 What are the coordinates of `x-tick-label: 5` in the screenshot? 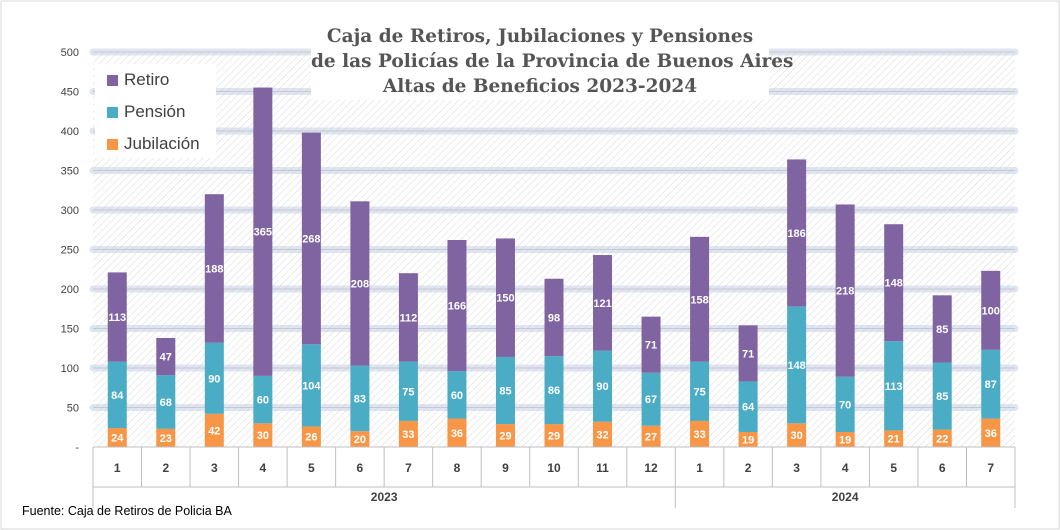 It's located at (311, 468).